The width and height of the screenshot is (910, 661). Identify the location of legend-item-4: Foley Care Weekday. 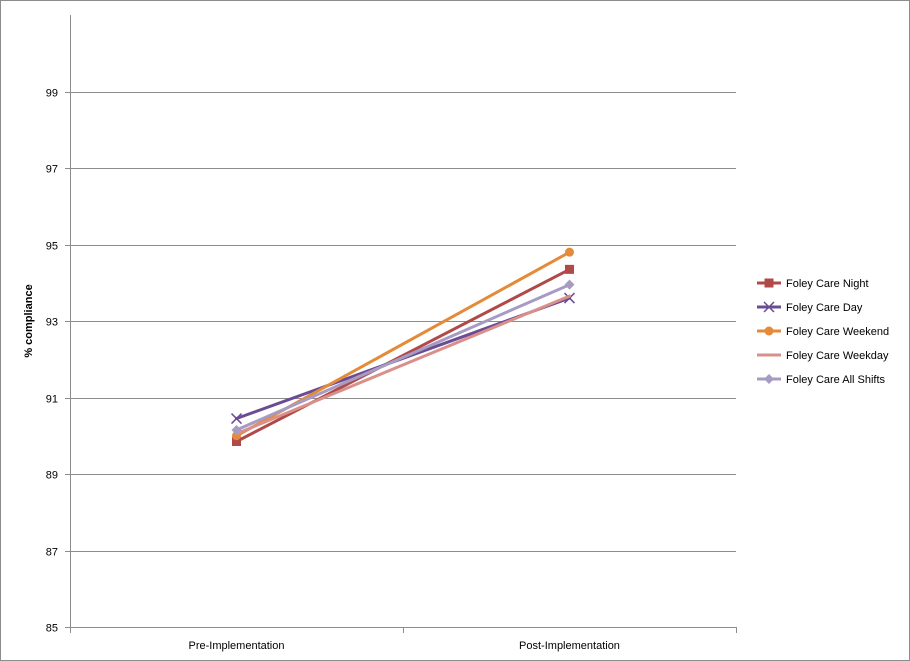
(823, 356).